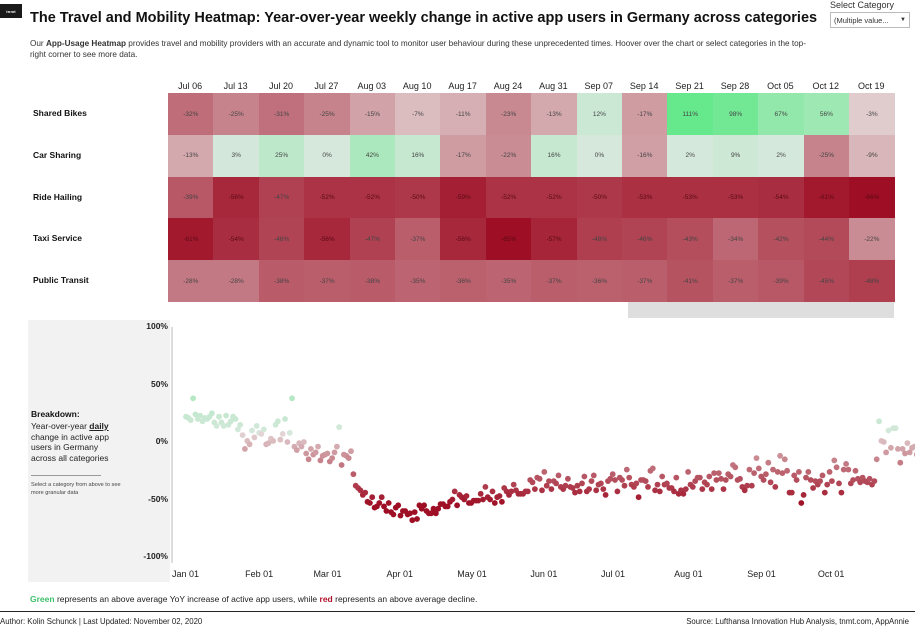 The image size is (915, 632). What do you see at coordinates (826, 281) in the screenshot?
I see `heatmap-cell: -45%` at bounding box center [826, 281].